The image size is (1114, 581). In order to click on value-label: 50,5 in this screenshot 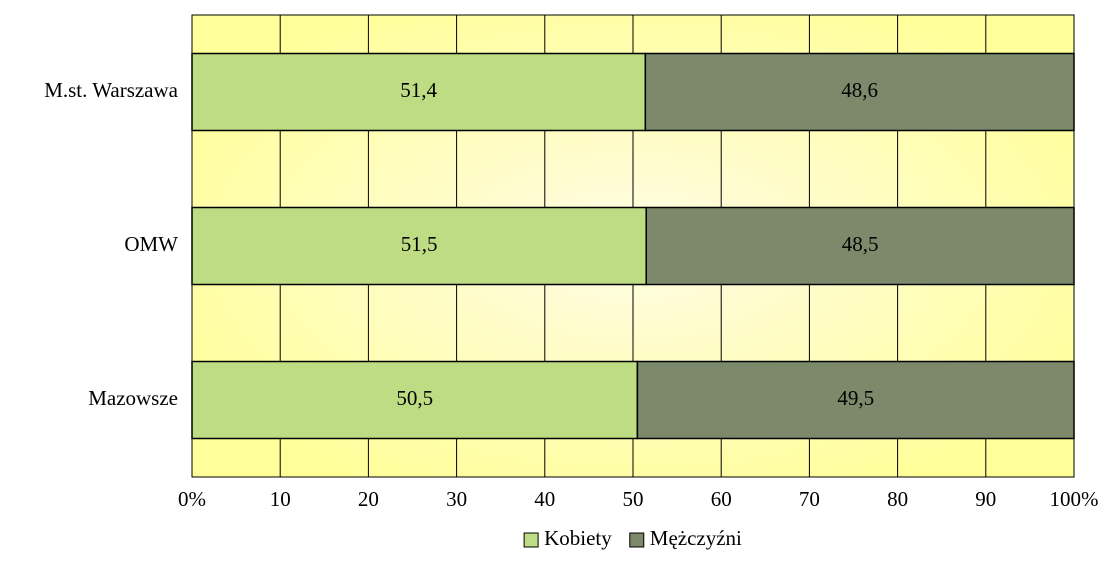, I will do `click(414, 398)`.